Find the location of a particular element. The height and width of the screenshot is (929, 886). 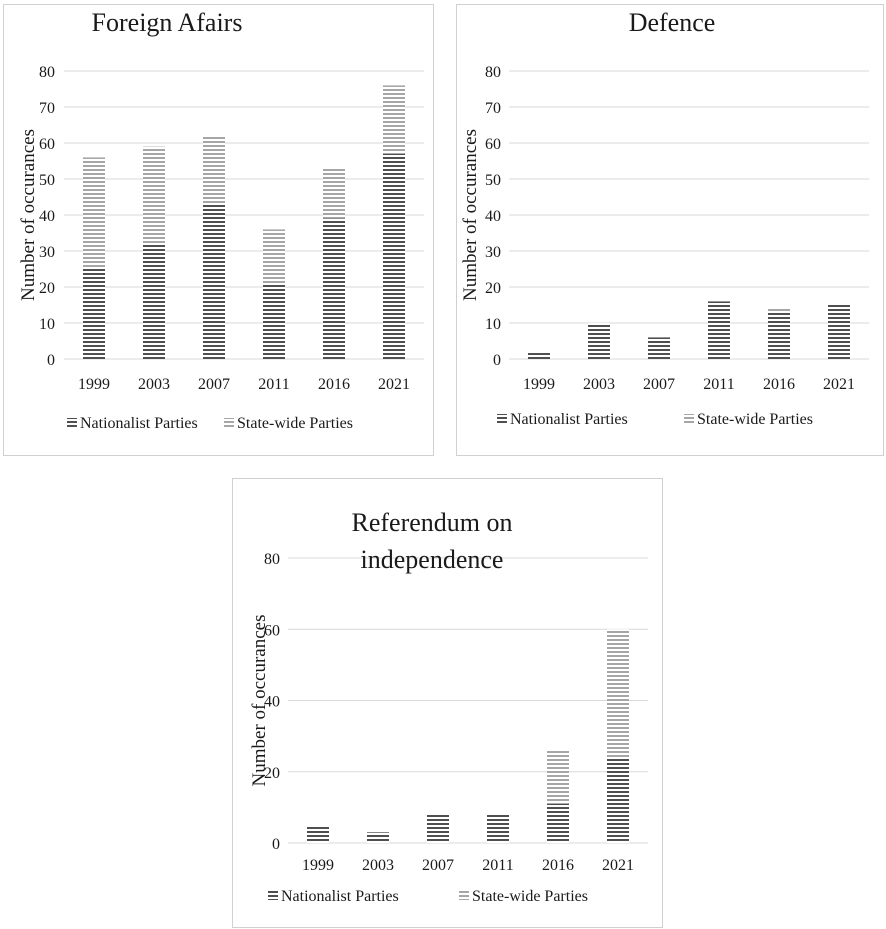

chart-title: Foreign Afairs is located at coordinates (167, 22).